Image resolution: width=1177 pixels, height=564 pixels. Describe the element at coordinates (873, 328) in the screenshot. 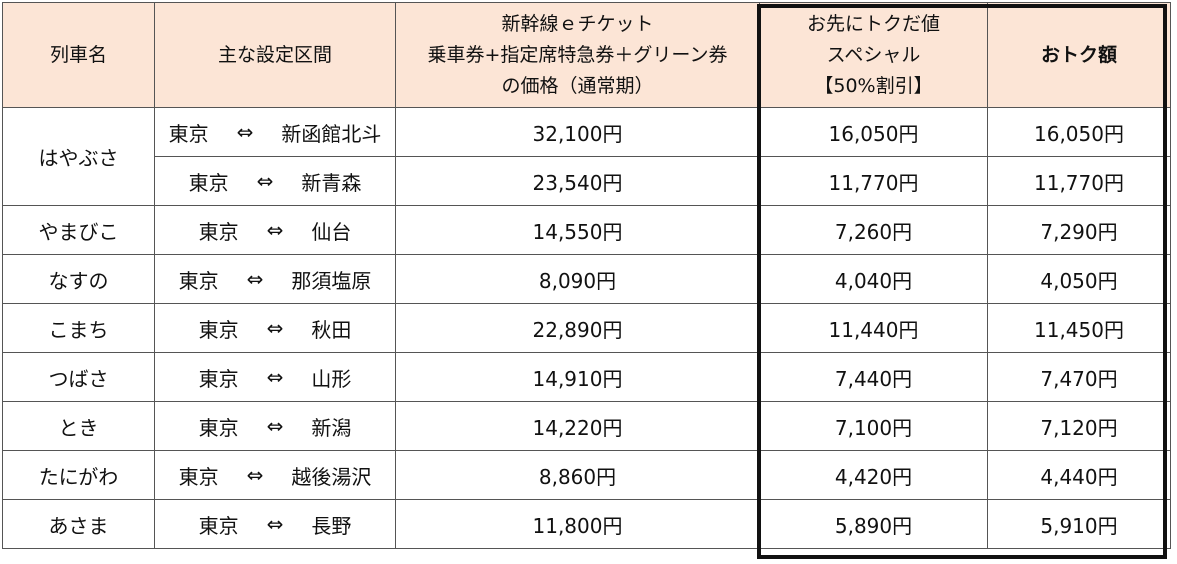

I see `special-price-cell: 11,440円` at that location.